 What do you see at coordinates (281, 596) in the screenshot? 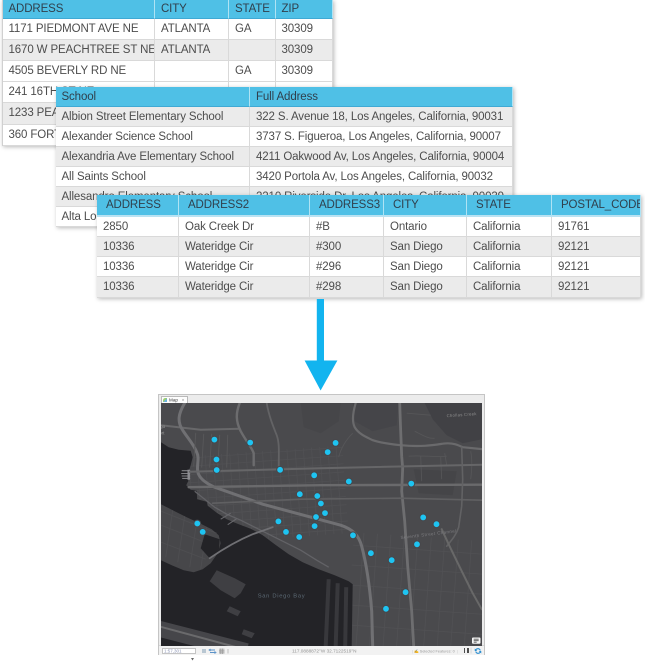
I see `svg-text: San Diego Bay` at bounding box center [281, 596].